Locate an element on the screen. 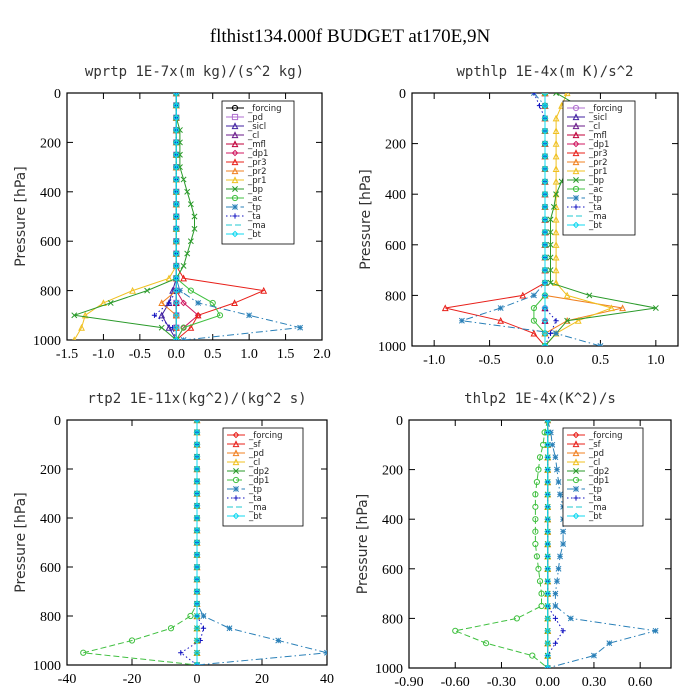 The height and width of the screenshot is (700, 700). y-tick-label: 1000 is located at coordinates (392, 347).